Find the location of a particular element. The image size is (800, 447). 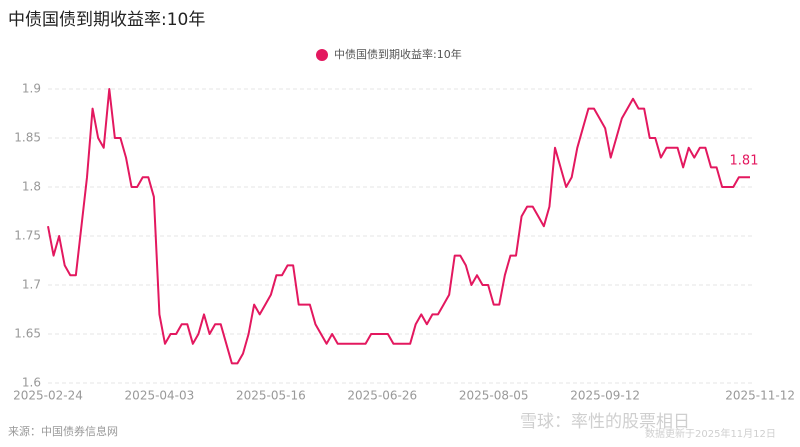

x-tick-label: 2025-11-12 is located at coordinates (760, 396).